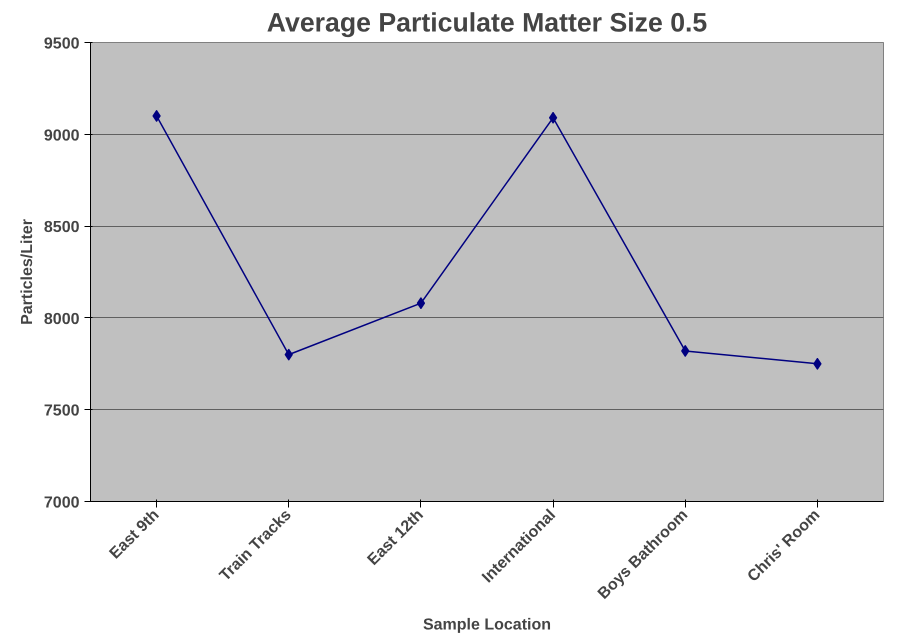 The image size is (923, 636). Describe the element at coordinates (62, 319) in the screenshot. I see `y-tick-label: 8000` at that location.